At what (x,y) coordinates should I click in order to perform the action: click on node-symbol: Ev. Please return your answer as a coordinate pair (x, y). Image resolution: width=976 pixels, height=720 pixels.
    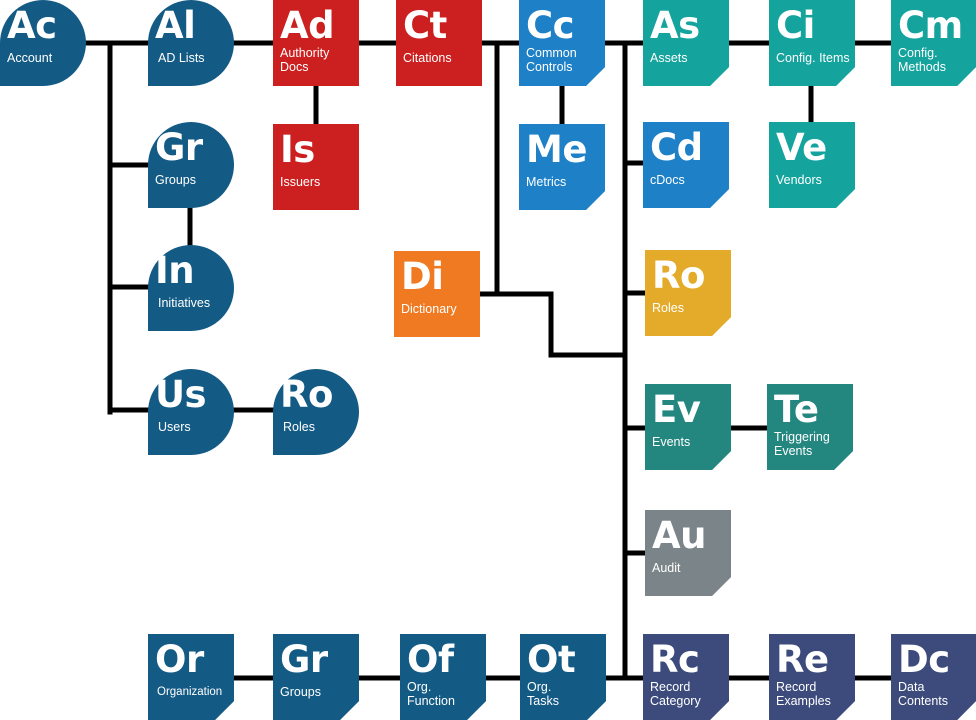
    Looking at the image, I should click on (676, 409).